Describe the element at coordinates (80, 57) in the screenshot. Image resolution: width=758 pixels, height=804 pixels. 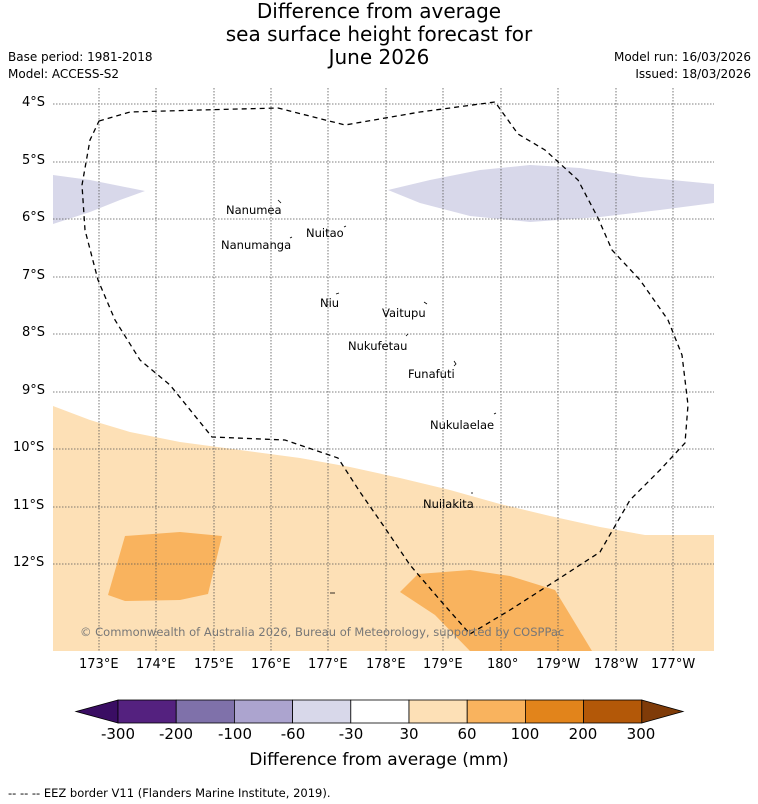
I see `base-period: Base period: 1981-2018` at that location.